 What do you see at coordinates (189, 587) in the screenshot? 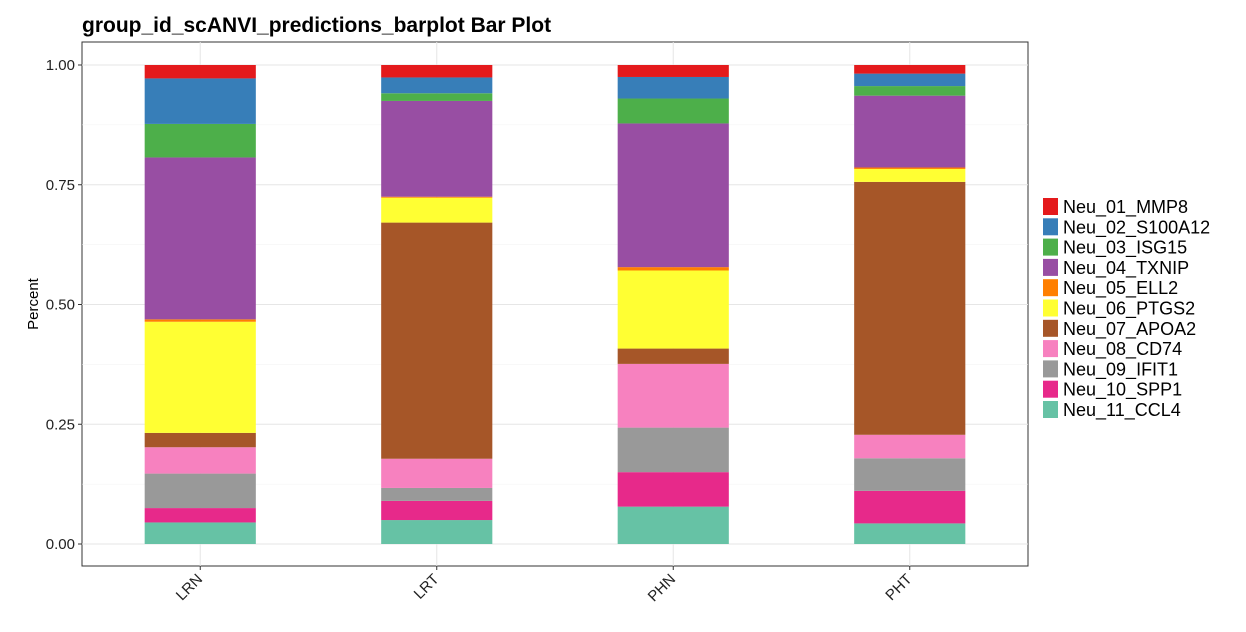
I see `x-tick-label-LRN: LRN` at bounding box center [189, 587].